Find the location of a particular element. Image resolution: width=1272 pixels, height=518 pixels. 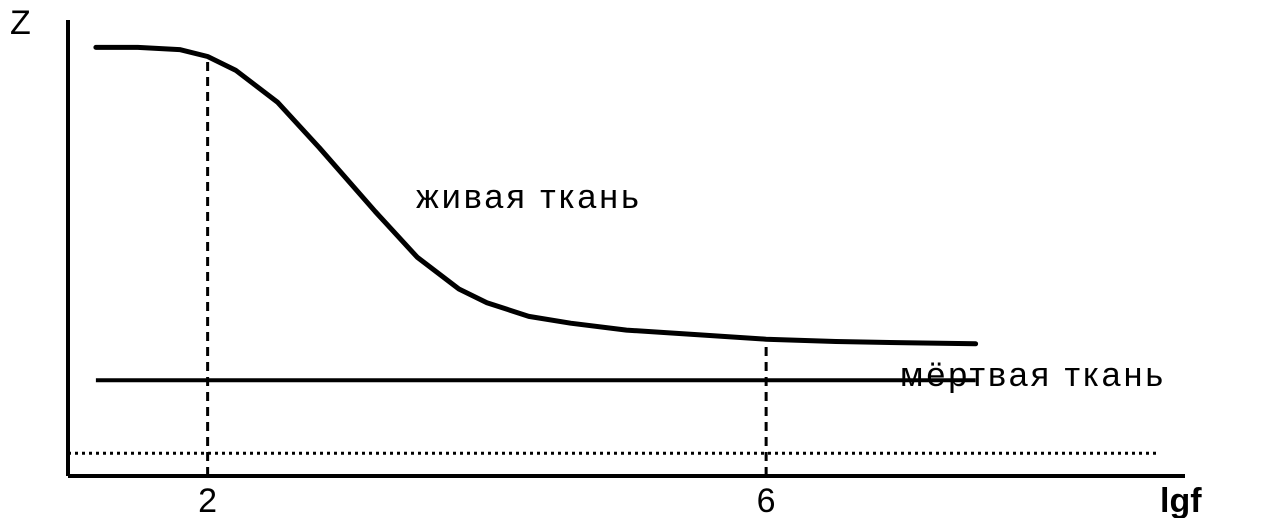

y-axis-title: Z is located at coordinates (20, 23).